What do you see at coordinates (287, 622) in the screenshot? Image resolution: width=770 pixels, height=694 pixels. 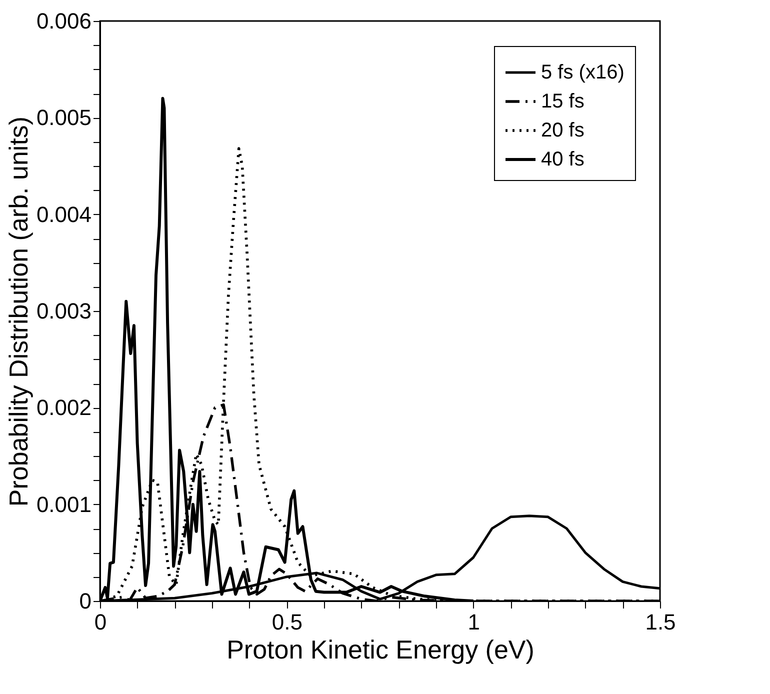 I see `x-tick-label: 0.5` at bounding box center [287, 622].